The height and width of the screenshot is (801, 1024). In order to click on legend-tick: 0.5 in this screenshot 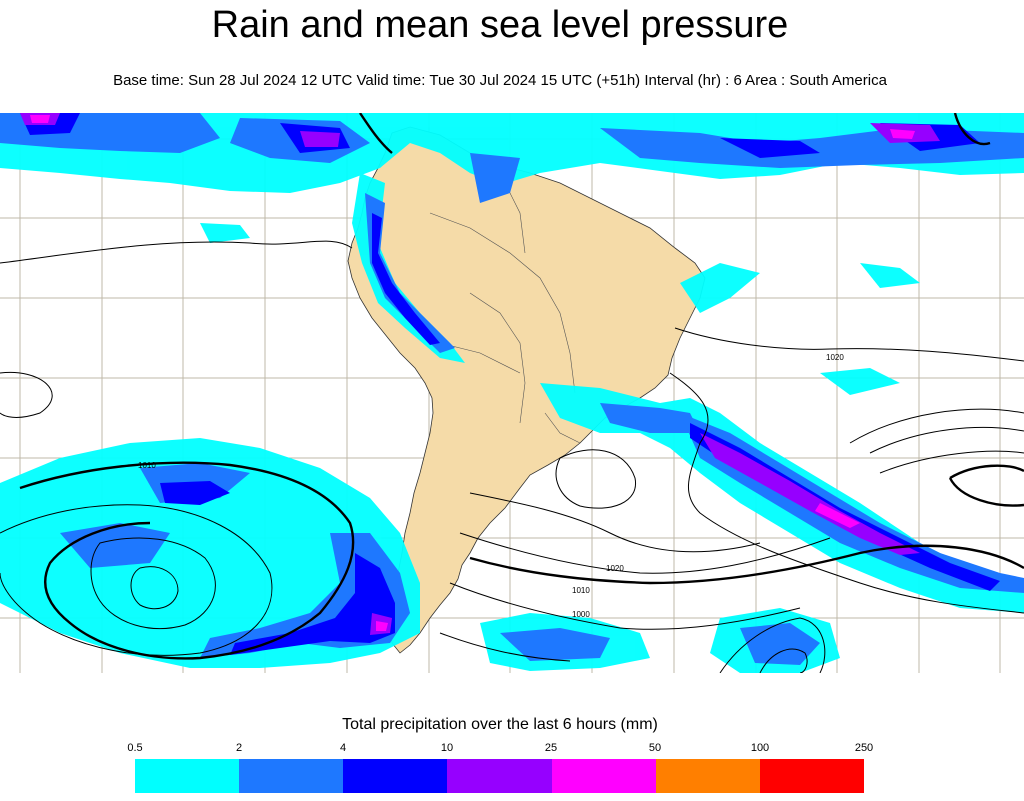, I will do `click(135, 748)`.